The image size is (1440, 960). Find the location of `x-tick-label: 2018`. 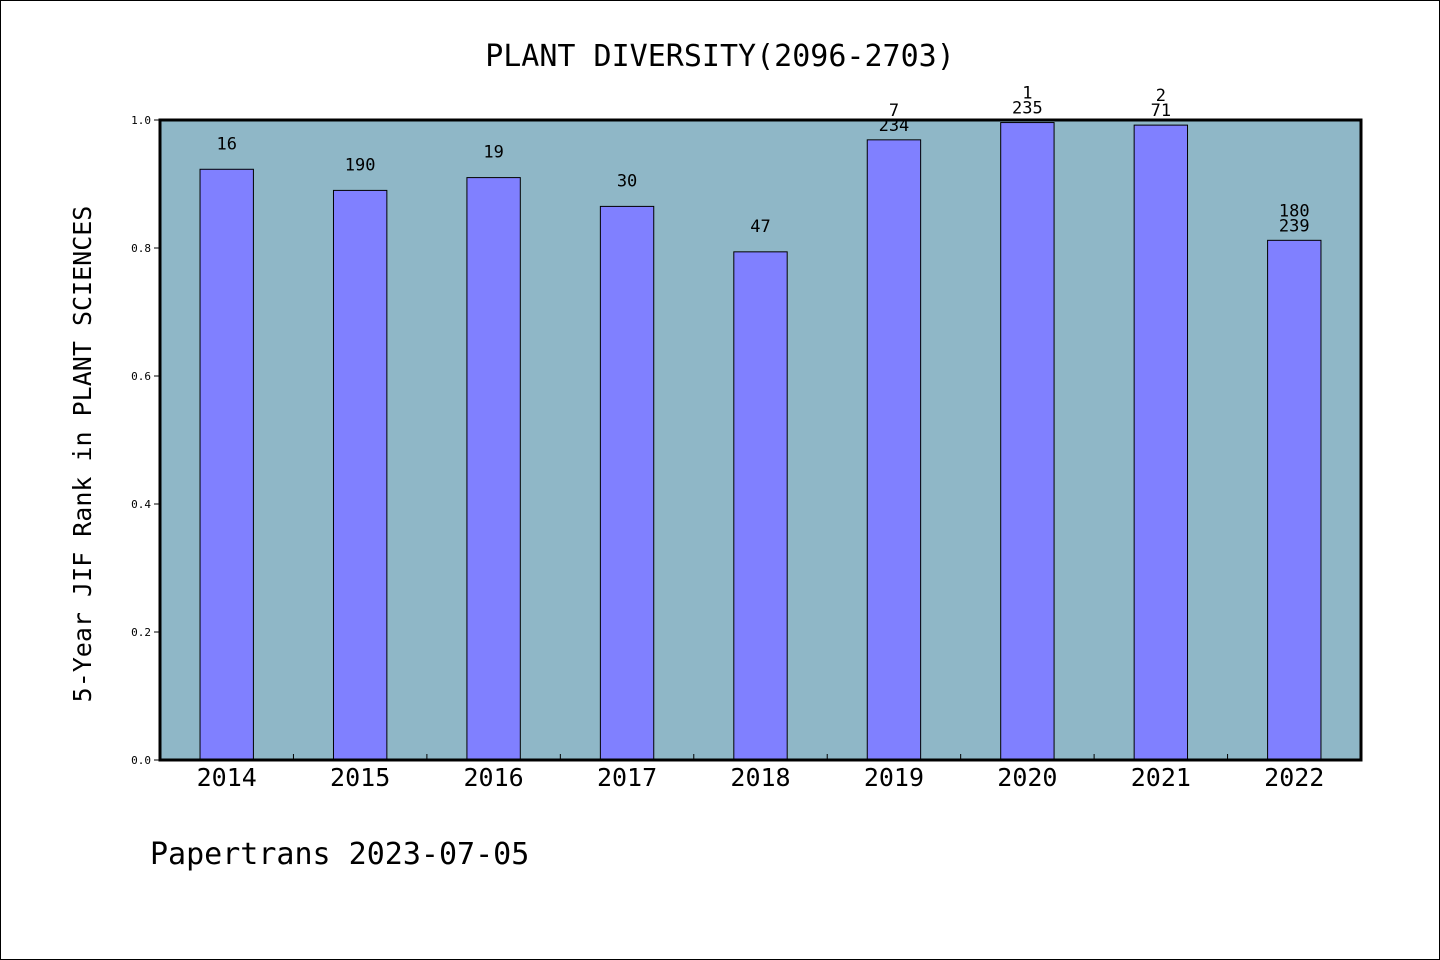

x-tick-label: 2018 is located at coordinates (760, 777).